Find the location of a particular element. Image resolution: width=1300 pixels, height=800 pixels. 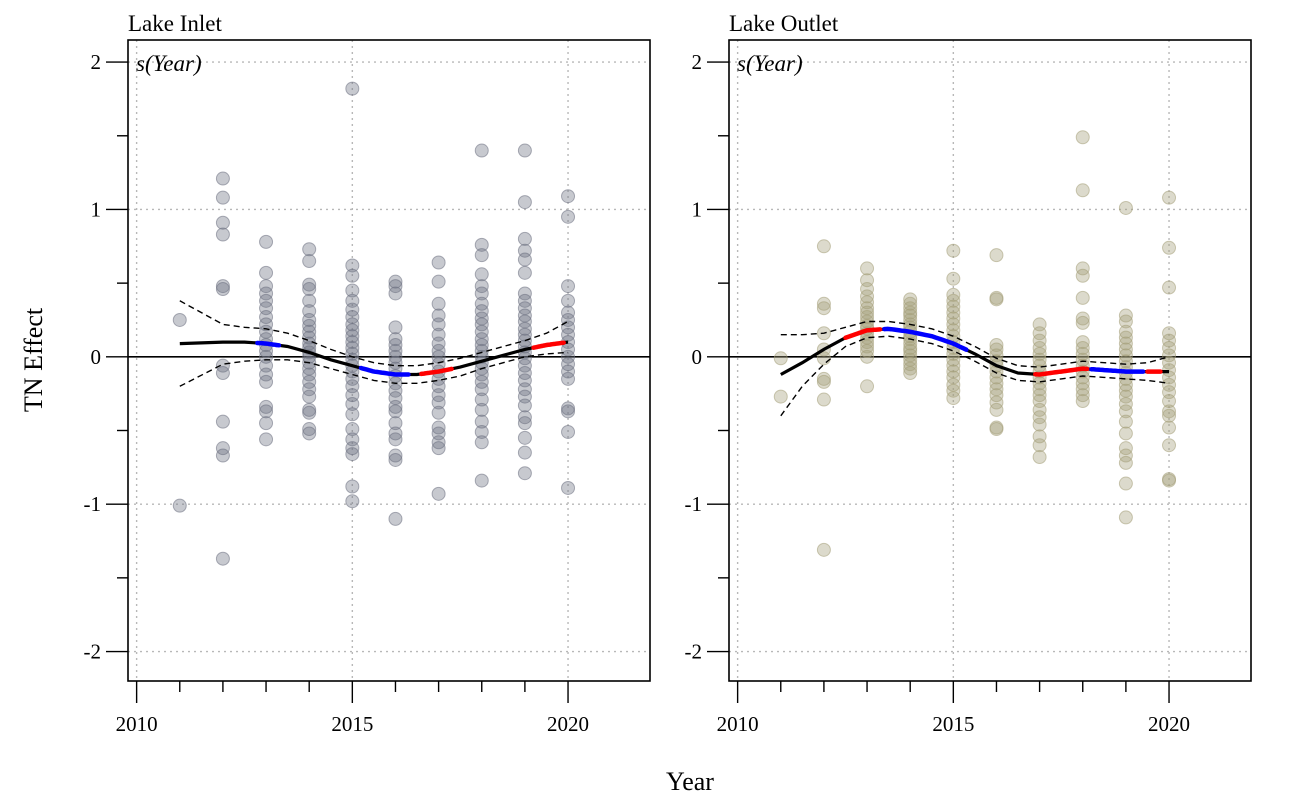

x-tick-label: 2015 is located at coordinates (953, 724).